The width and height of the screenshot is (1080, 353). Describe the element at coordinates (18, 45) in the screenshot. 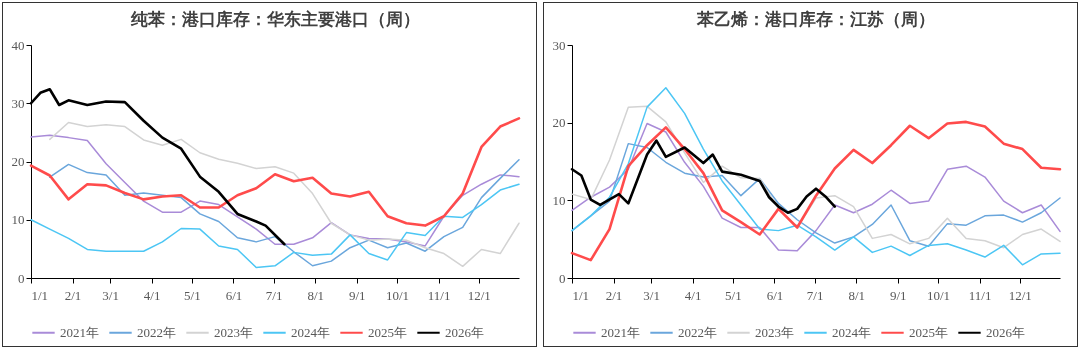

I see `y-tick-label: 40` at that location.